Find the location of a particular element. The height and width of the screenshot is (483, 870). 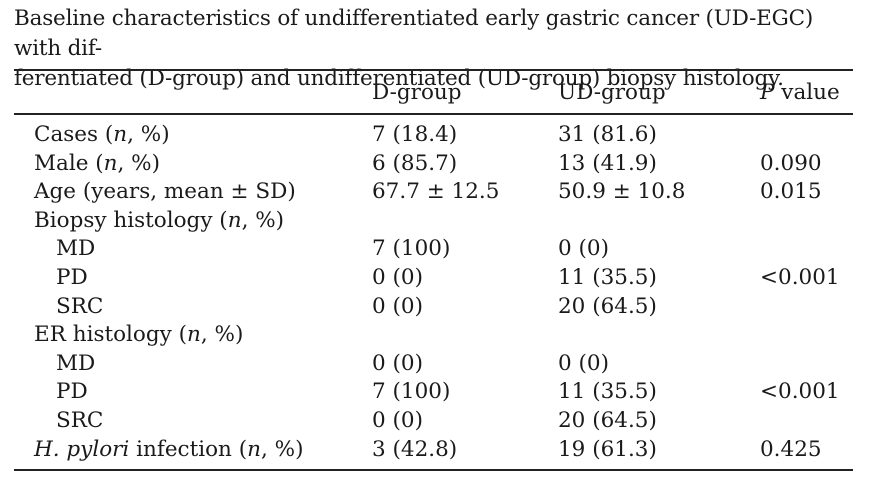

row-label-text: Cases ( is located at coordinates (74, 134).